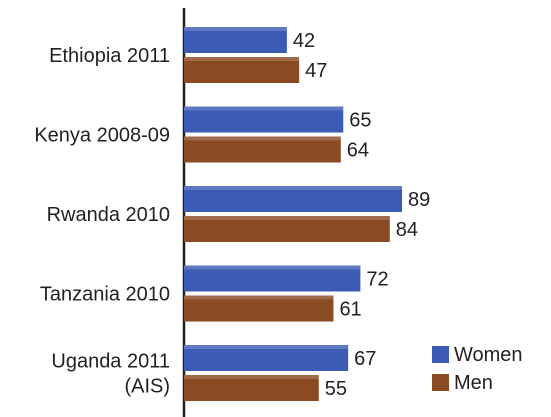 Image resolution: width=551 pixels, height=417 pixels. I want to click on value-label: 64, so click(358, 151).